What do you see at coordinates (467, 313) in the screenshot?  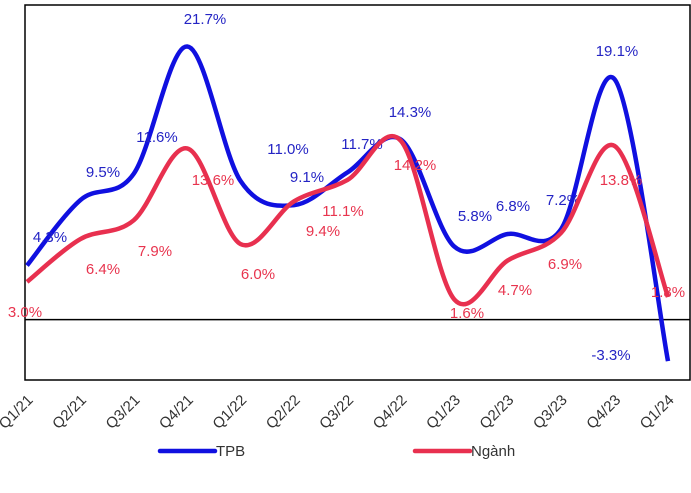 I see `data-label: 1.6%` at bounding box center [467, 313].